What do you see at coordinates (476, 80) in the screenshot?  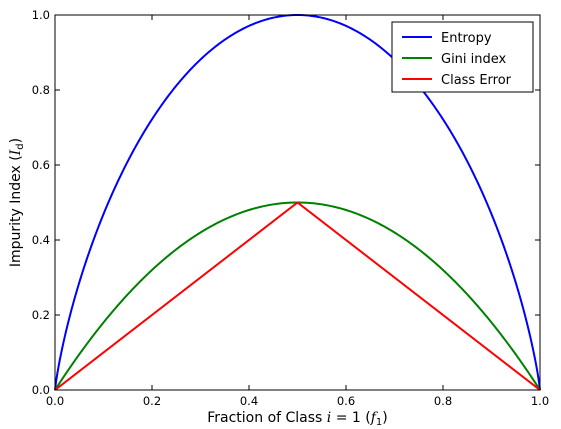 I see `legend-label: Class Error` at bounding box center [476, 80].